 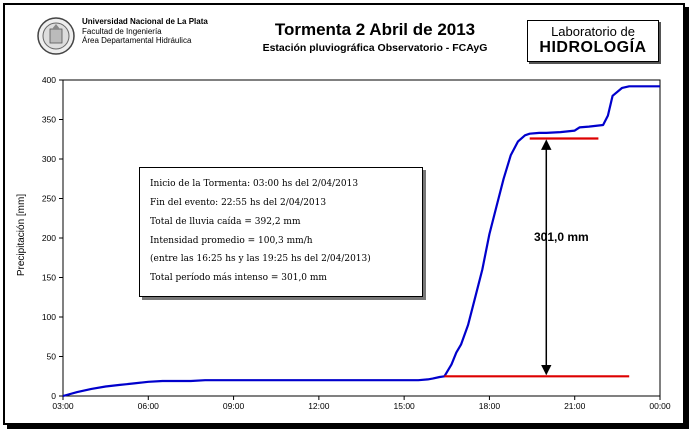 What do you see at coordinates (405, 406) in the screenshot?
I see `x-tick-label: 15:00` at bounding box center [405, 406].